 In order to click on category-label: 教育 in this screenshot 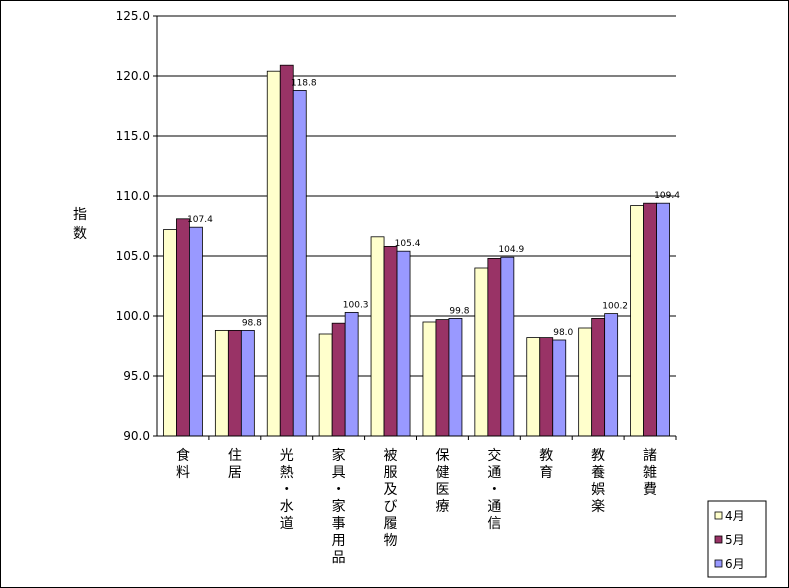, I will do `click(546, 464)`.